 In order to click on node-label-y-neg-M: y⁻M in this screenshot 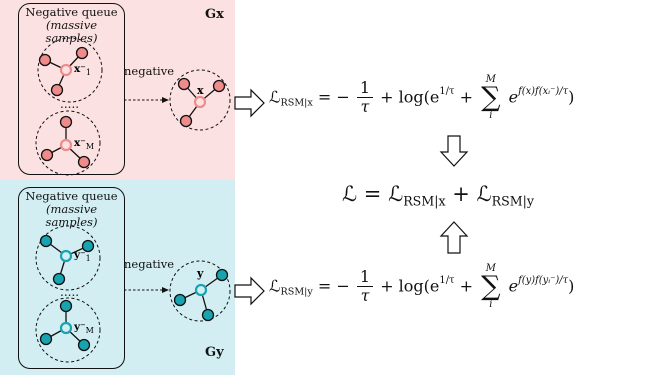, I will do `click(84, 328)`.